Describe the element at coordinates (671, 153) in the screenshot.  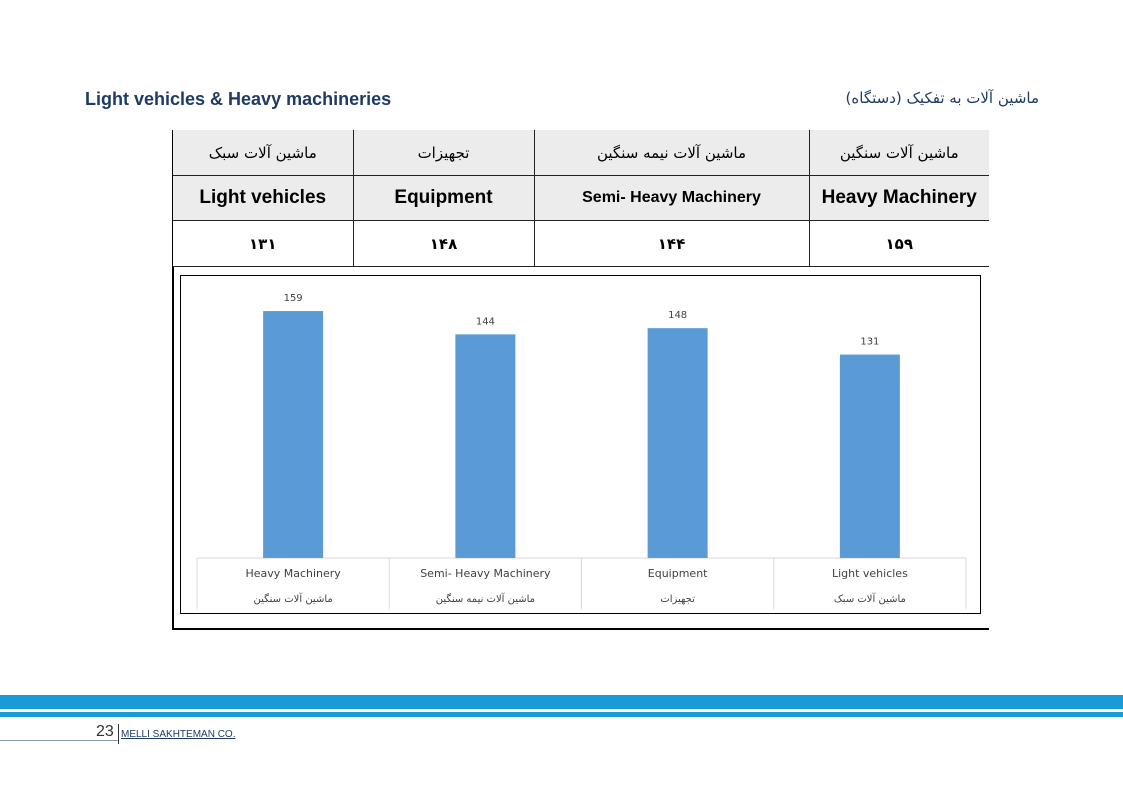
I see `cell-fa-semi-heavy: ماشین آلات نیمه سنگین` at that location.